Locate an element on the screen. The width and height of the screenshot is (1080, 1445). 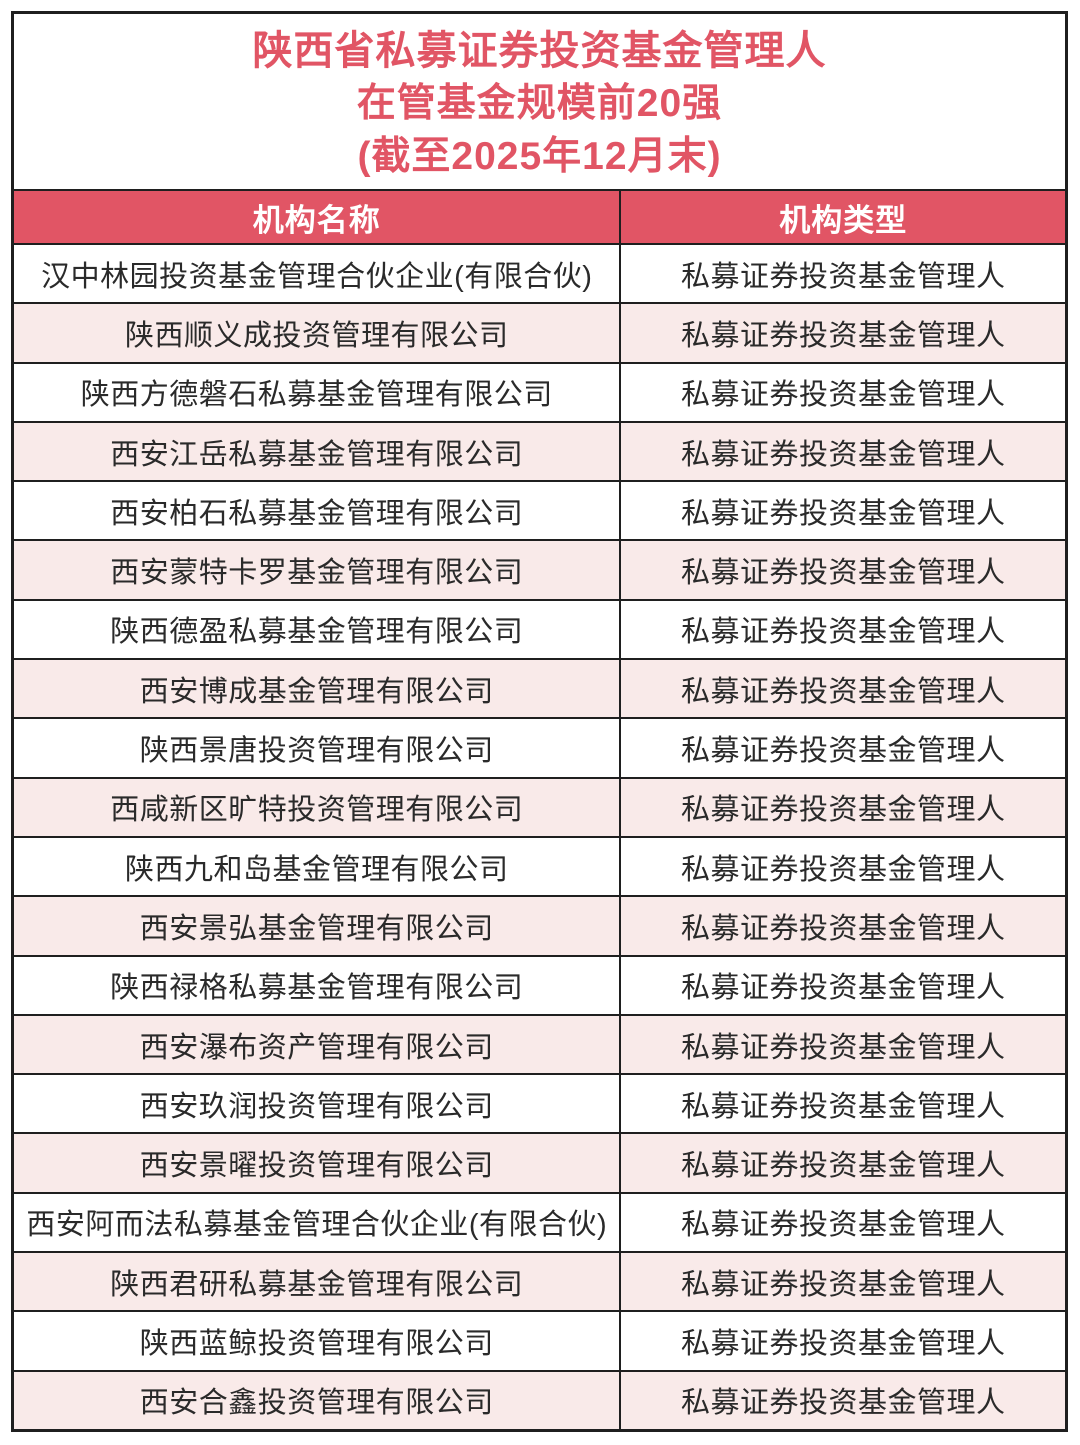
institution-name-cell: 西咸新区旷特投资管理有限公司 is located at coordinates (318, 807).